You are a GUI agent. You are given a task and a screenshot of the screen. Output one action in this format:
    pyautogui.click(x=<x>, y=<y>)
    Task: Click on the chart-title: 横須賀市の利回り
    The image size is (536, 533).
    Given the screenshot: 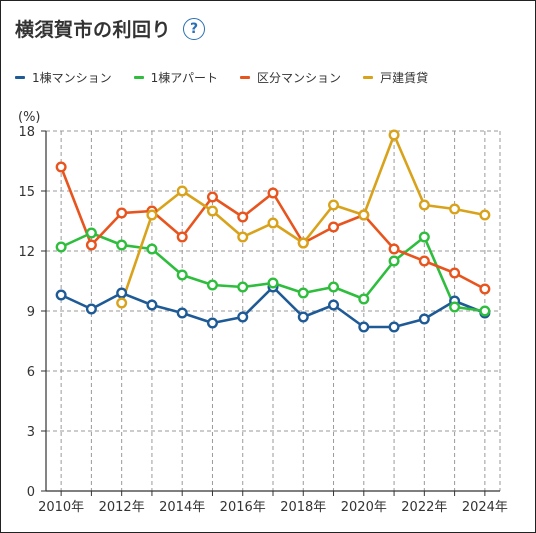 What is the action you would take?
    pyautogui.click(x=93, y=30)
    